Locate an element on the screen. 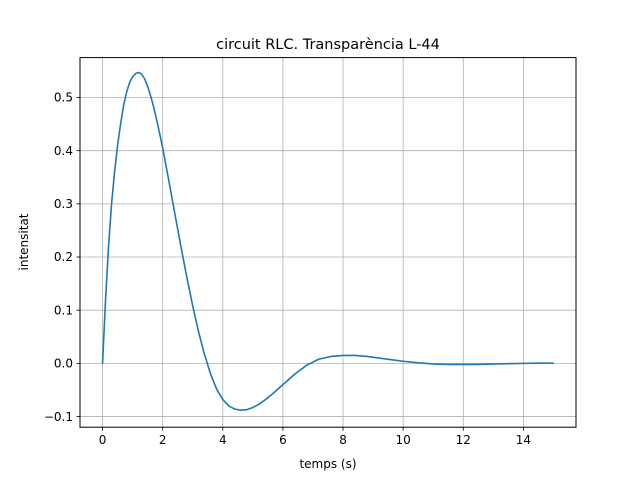 This screenshot has width=640, height=480. x-tick-label: 8 is located at coordinates (343, 440).